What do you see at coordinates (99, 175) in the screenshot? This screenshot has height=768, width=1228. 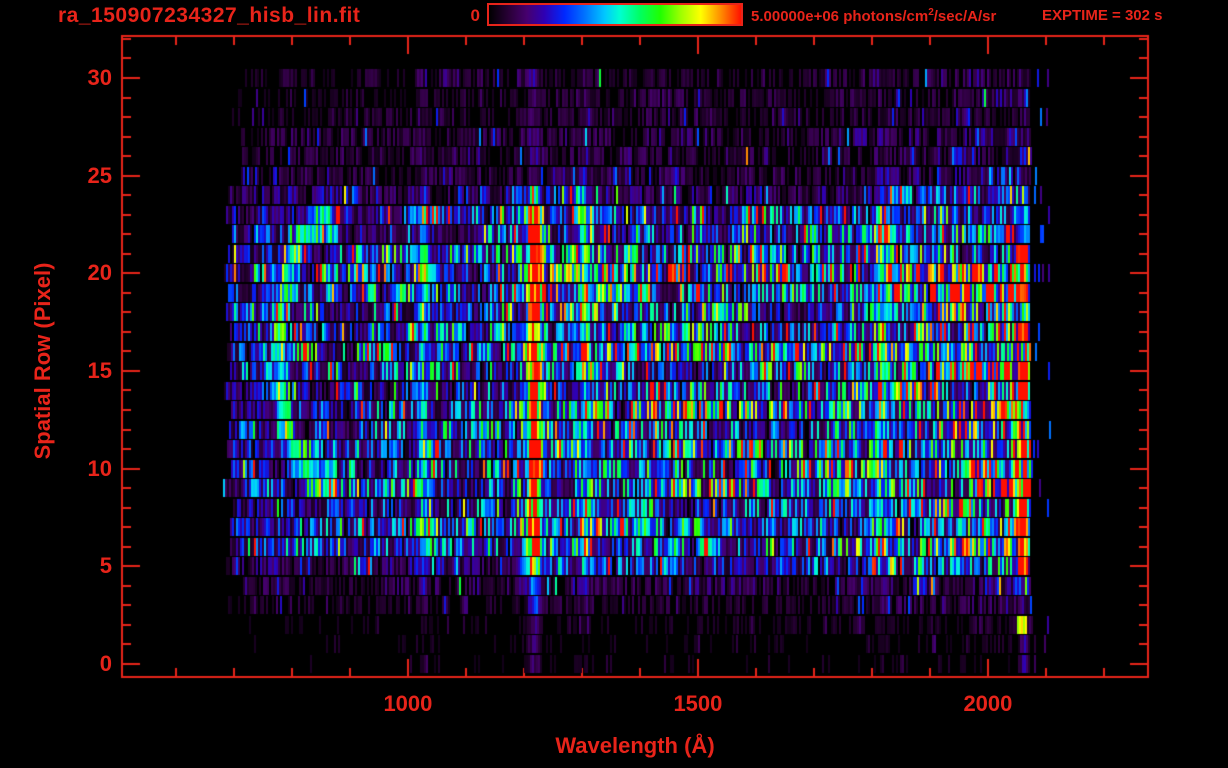 I see `y-tick-label: 25` at bounding box center [99, 175].